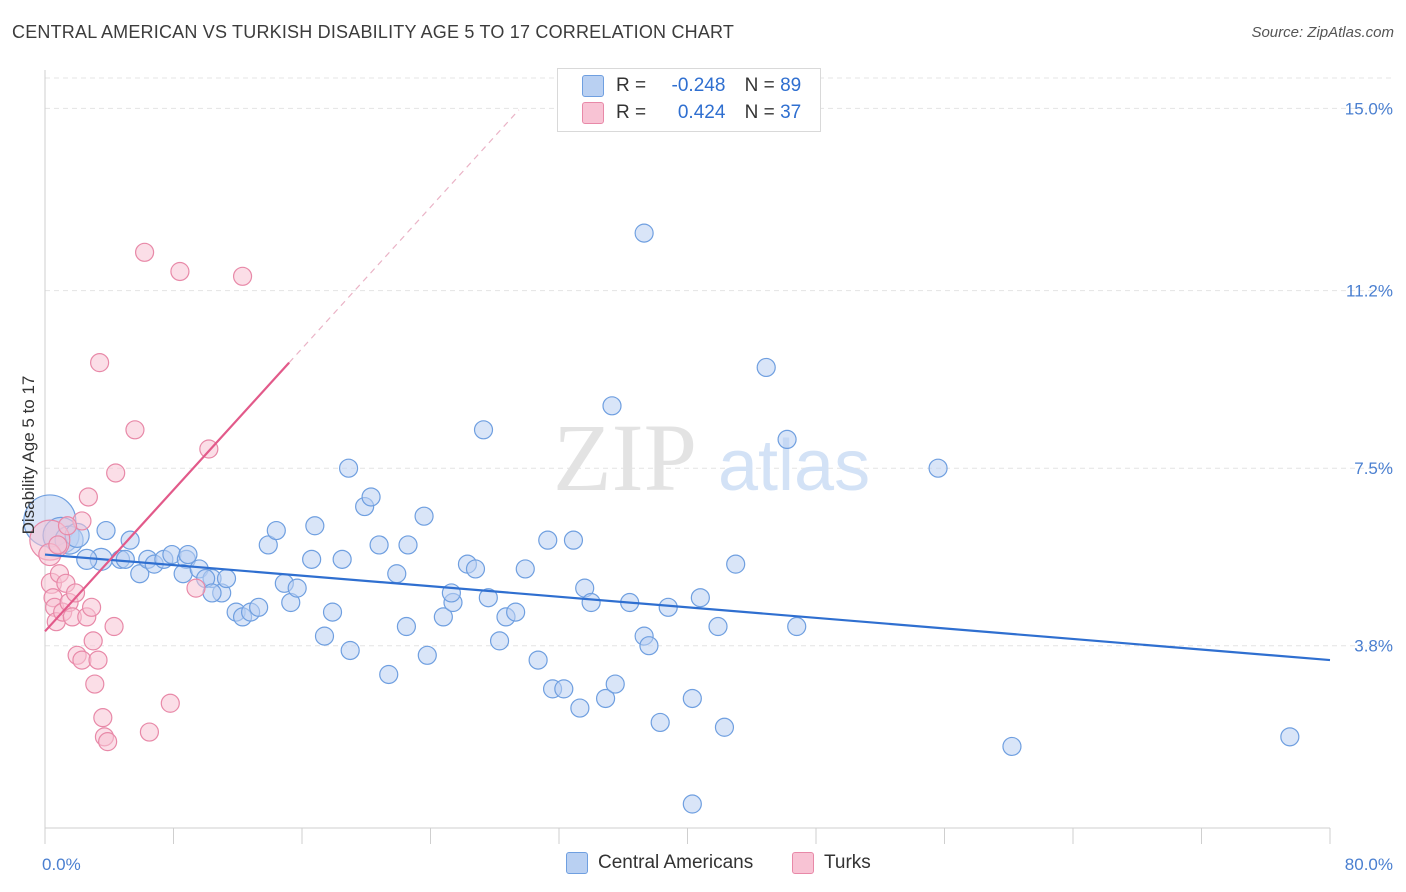  I want to click on bottom-legend-swatch-central-americans, so click(577, 863).